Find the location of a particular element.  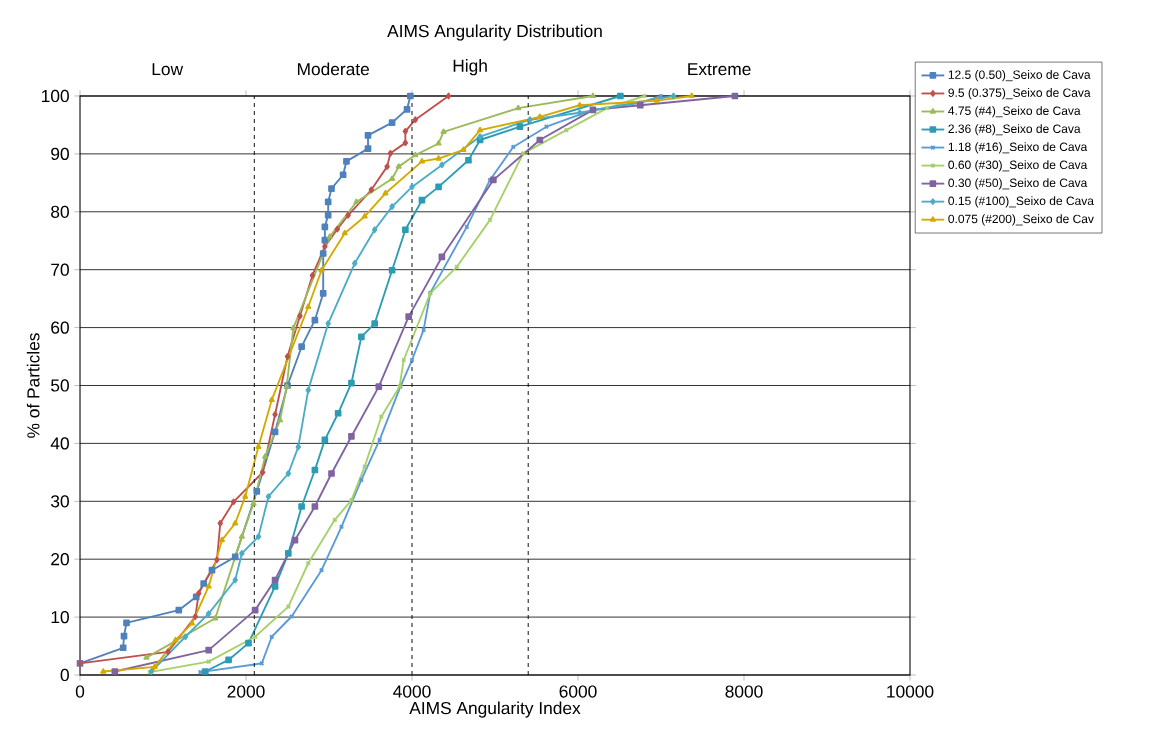

y-tick-label: 10 is located at coordinates (60, 617).